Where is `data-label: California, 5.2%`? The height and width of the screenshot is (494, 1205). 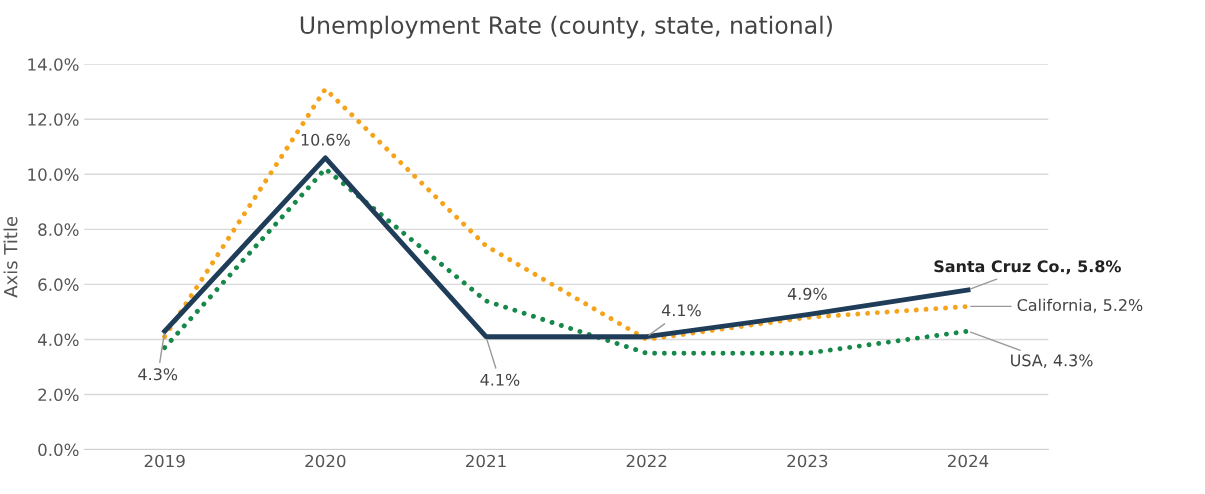 data-label: California, 5.2% is located at coordinates (1080, 305).